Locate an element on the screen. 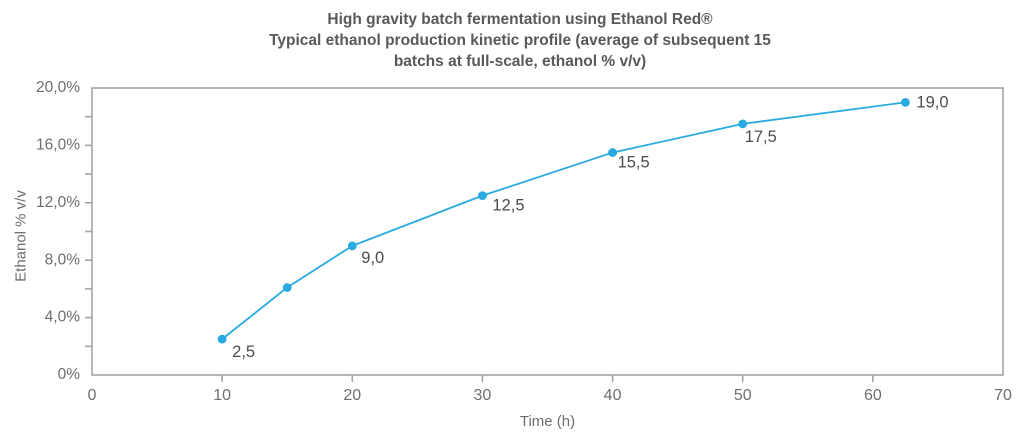 The width and height of the screenshot is (1024, 438). data-point-label: 15,5 is located at coordinates (634, 163).